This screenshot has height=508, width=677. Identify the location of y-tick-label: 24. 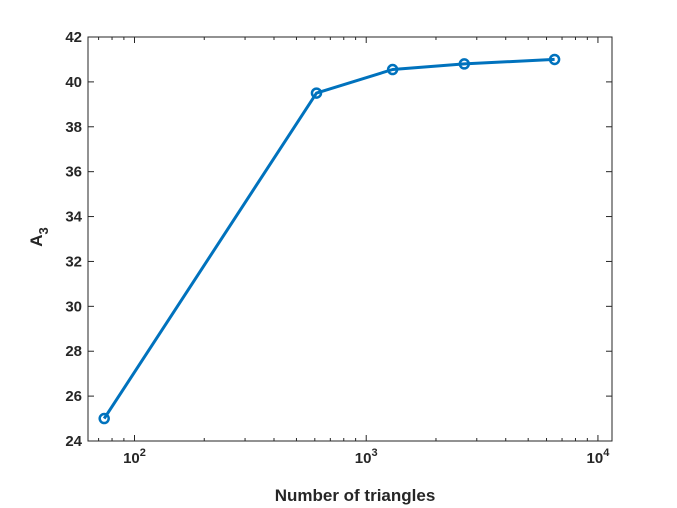
(73, 441).